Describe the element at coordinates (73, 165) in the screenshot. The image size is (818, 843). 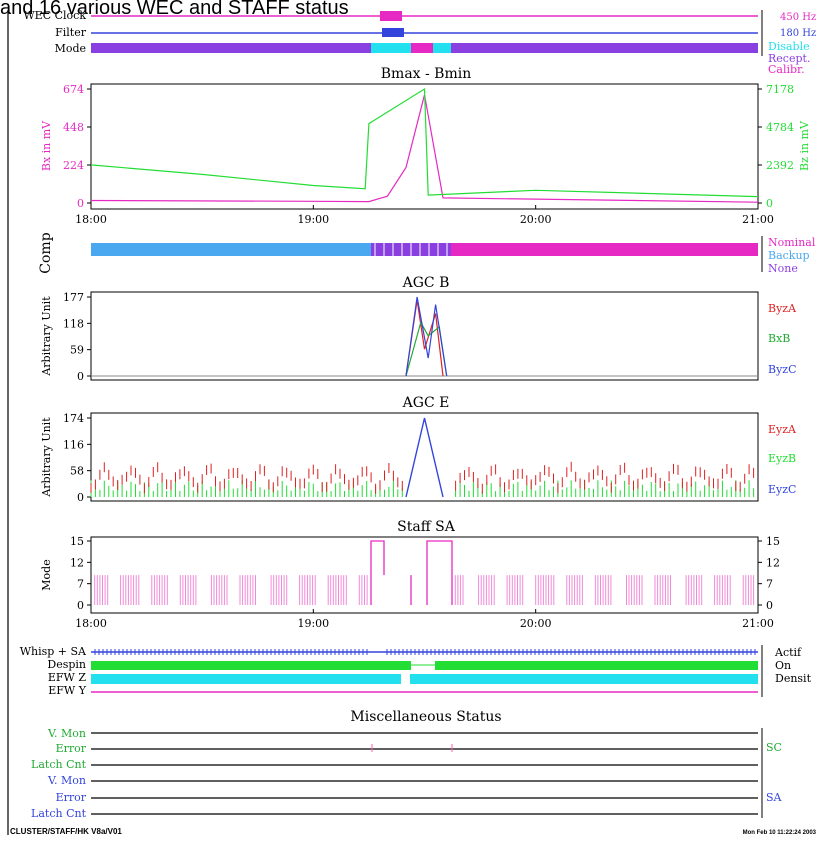
I see `y-tick-label: 224` at that location.